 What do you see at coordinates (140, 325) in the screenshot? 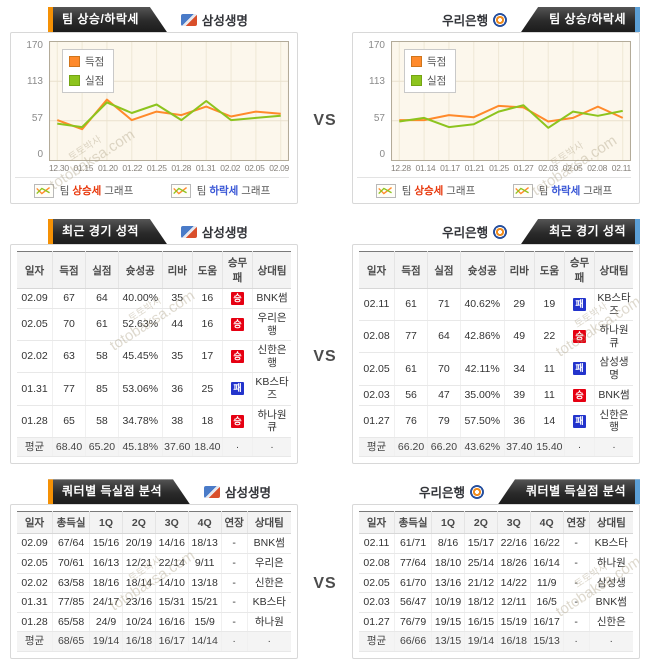
I see `cell-fg: 52.63%` at bounding box center [140, 325].